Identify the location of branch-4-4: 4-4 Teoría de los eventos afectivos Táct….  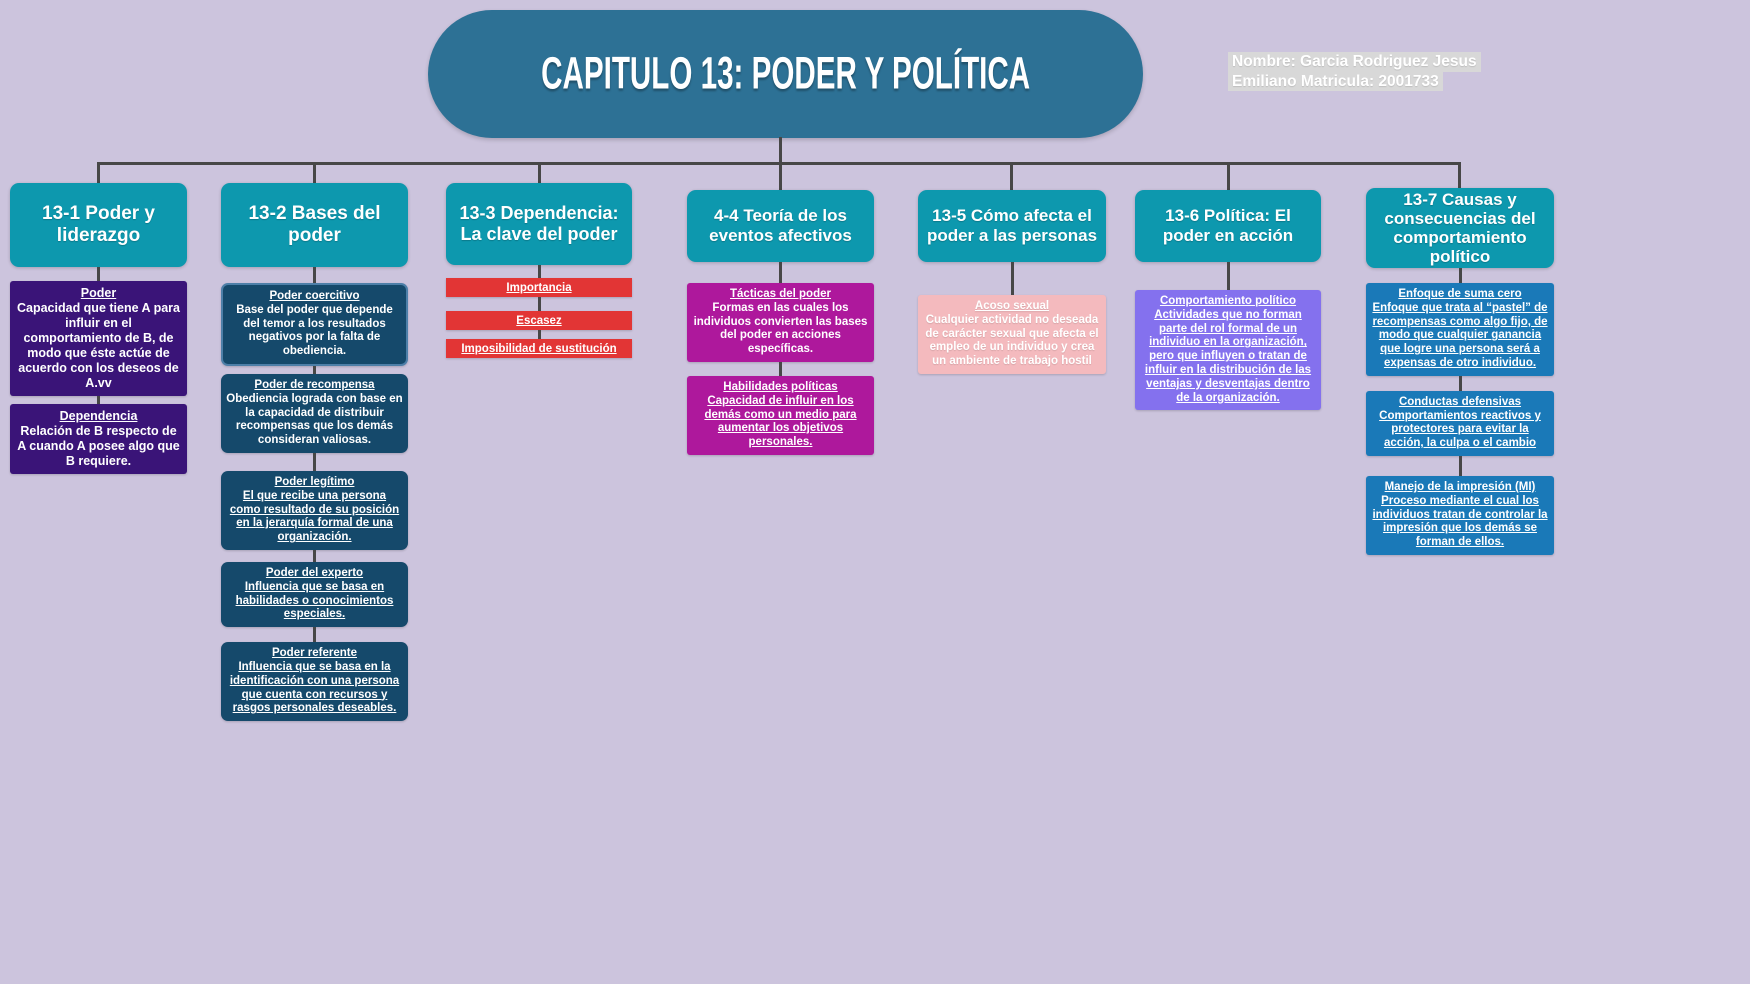
(780, 322).